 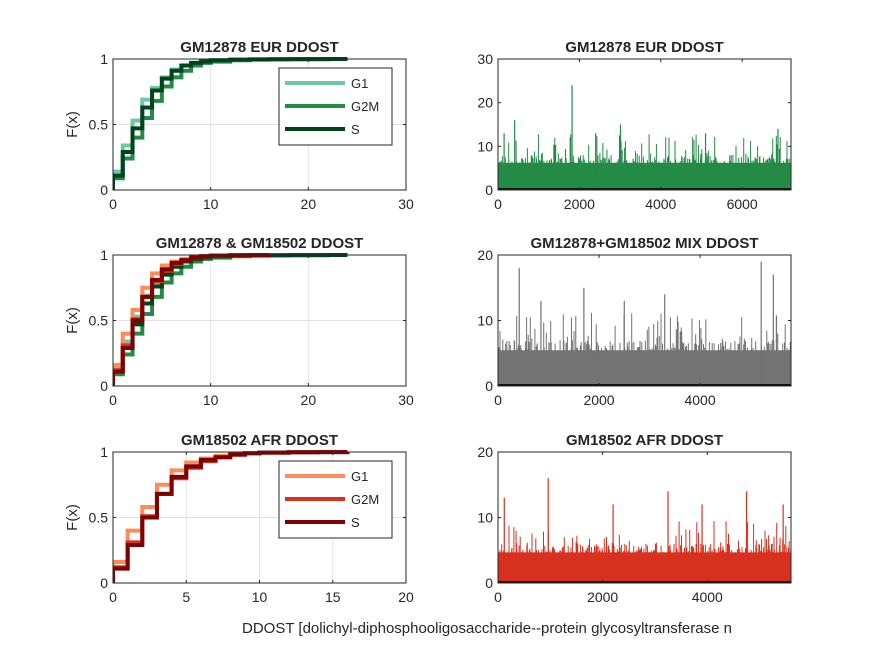 I want to click on x-tick-label: 6000, so click(x=742, y=204).